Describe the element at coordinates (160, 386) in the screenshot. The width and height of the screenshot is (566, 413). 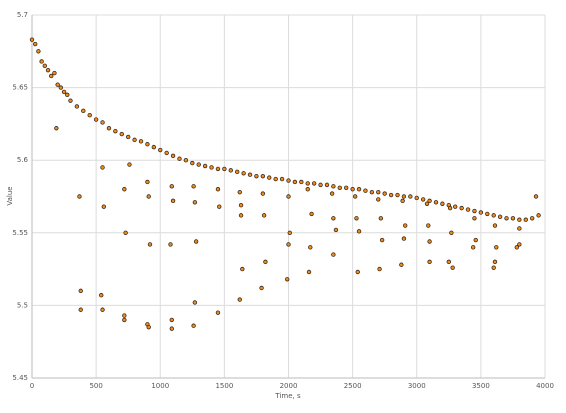
I see `x-tick-label: 1000` at that location.